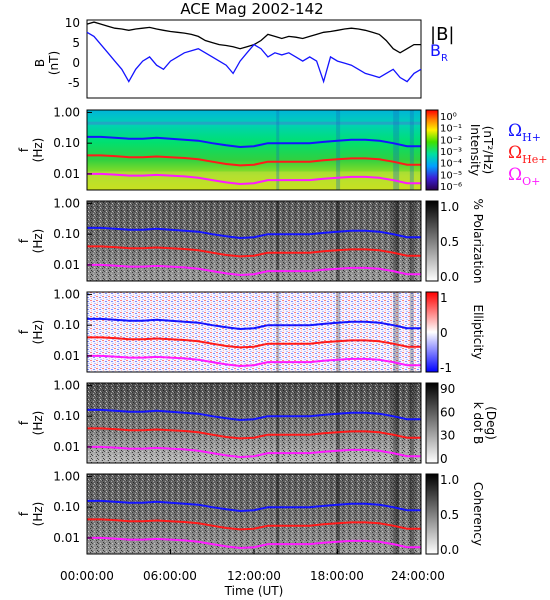  I want to click on colorbar-label: Coherency, so click(478, 514).